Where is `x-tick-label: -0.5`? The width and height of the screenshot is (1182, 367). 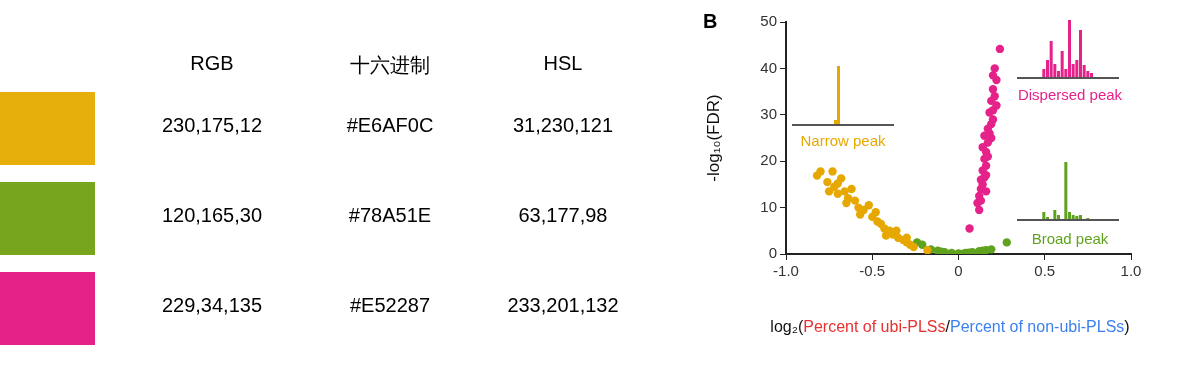
x-tick-label: -0.5 is located at coordinates (872, 271).